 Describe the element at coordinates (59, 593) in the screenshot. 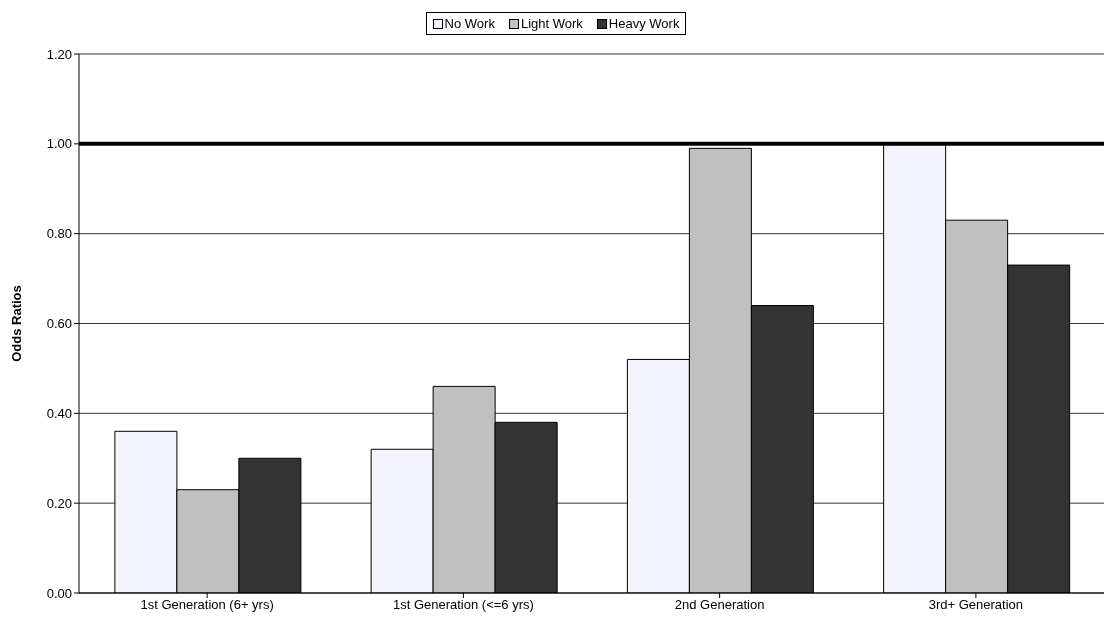

I see `y-tick-label: 0.00` at that location.